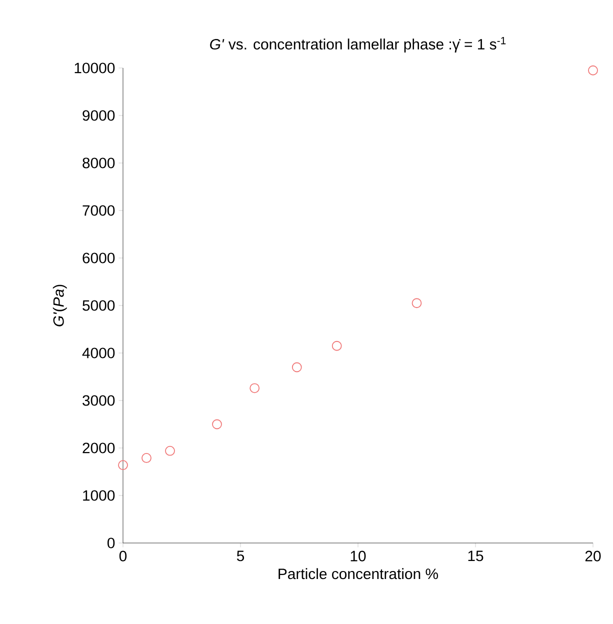 The image size is (613, 624). What do you see at coordinates (111, 543) in the screenshot?
I see `y-tick-label: 0` at bounding box center [111, 543].